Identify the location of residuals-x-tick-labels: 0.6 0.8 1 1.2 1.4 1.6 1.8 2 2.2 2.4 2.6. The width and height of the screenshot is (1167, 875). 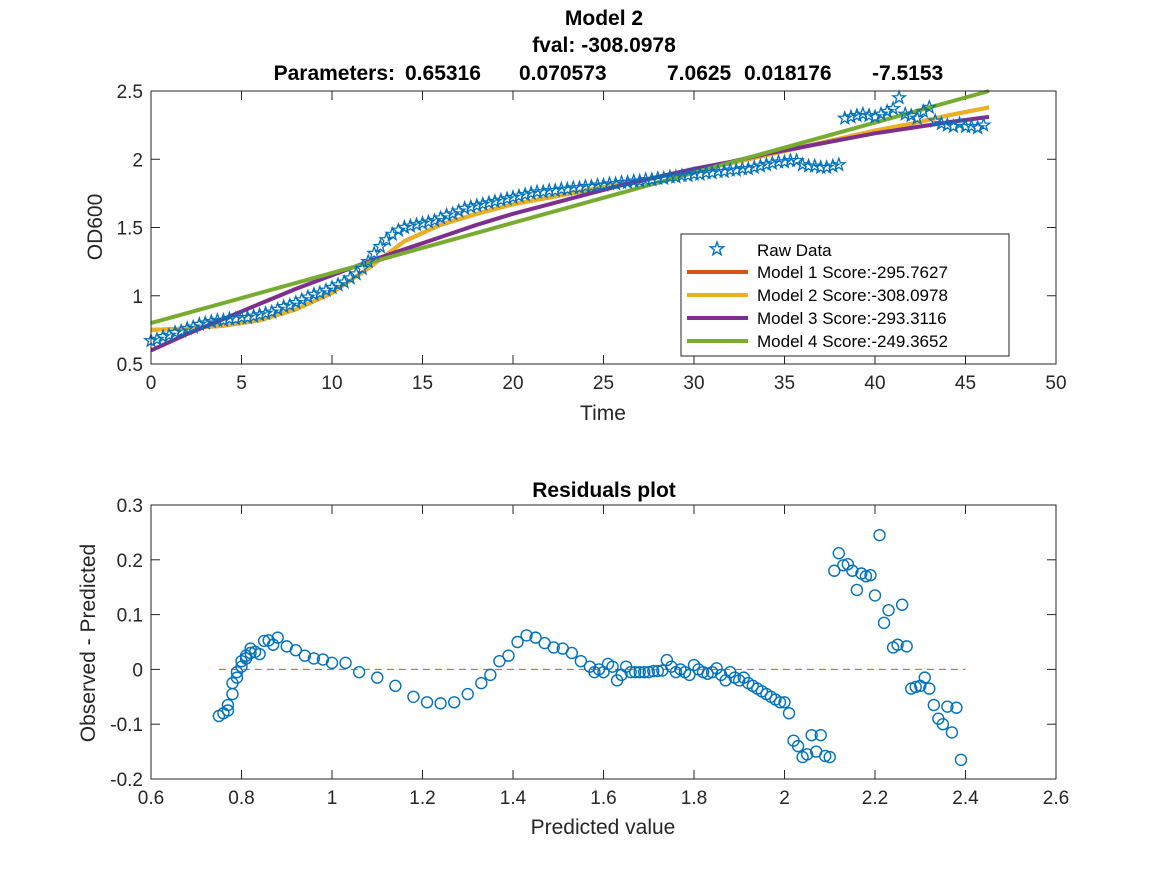
(603, 798).